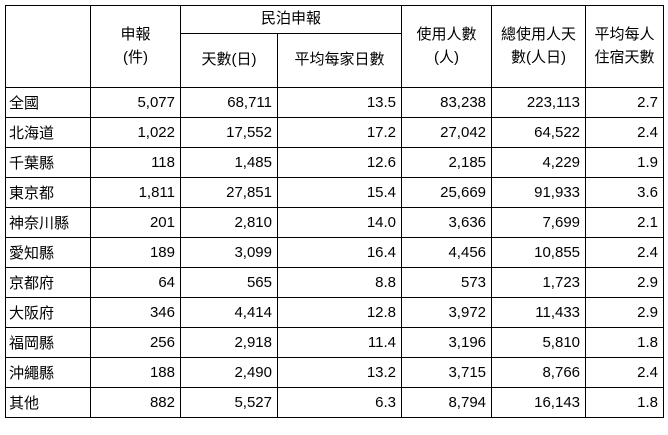 The image size is (668, 435). I want to click on header-region, so click(48, 46).